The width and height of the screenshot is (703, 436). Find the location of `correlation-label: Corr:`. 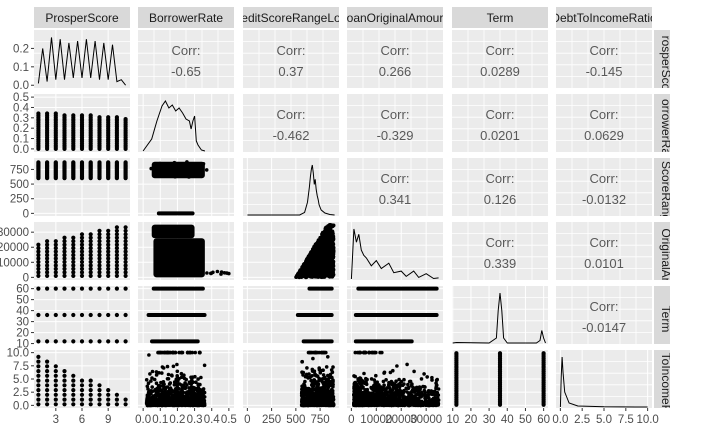

correlation-label: Corr: is located at coordinates (500, 242).